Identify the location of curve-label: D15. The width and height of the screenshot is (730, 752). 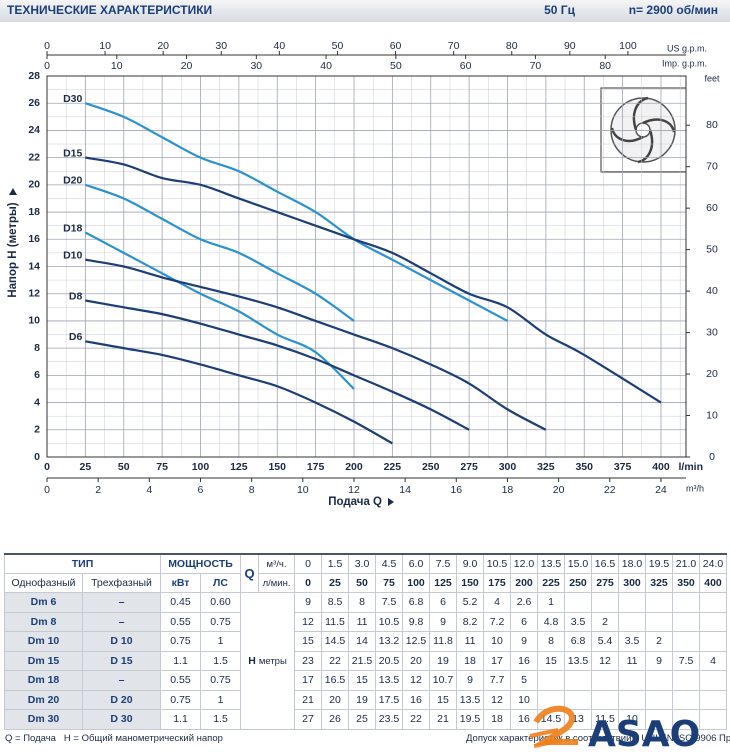
(72, 153).